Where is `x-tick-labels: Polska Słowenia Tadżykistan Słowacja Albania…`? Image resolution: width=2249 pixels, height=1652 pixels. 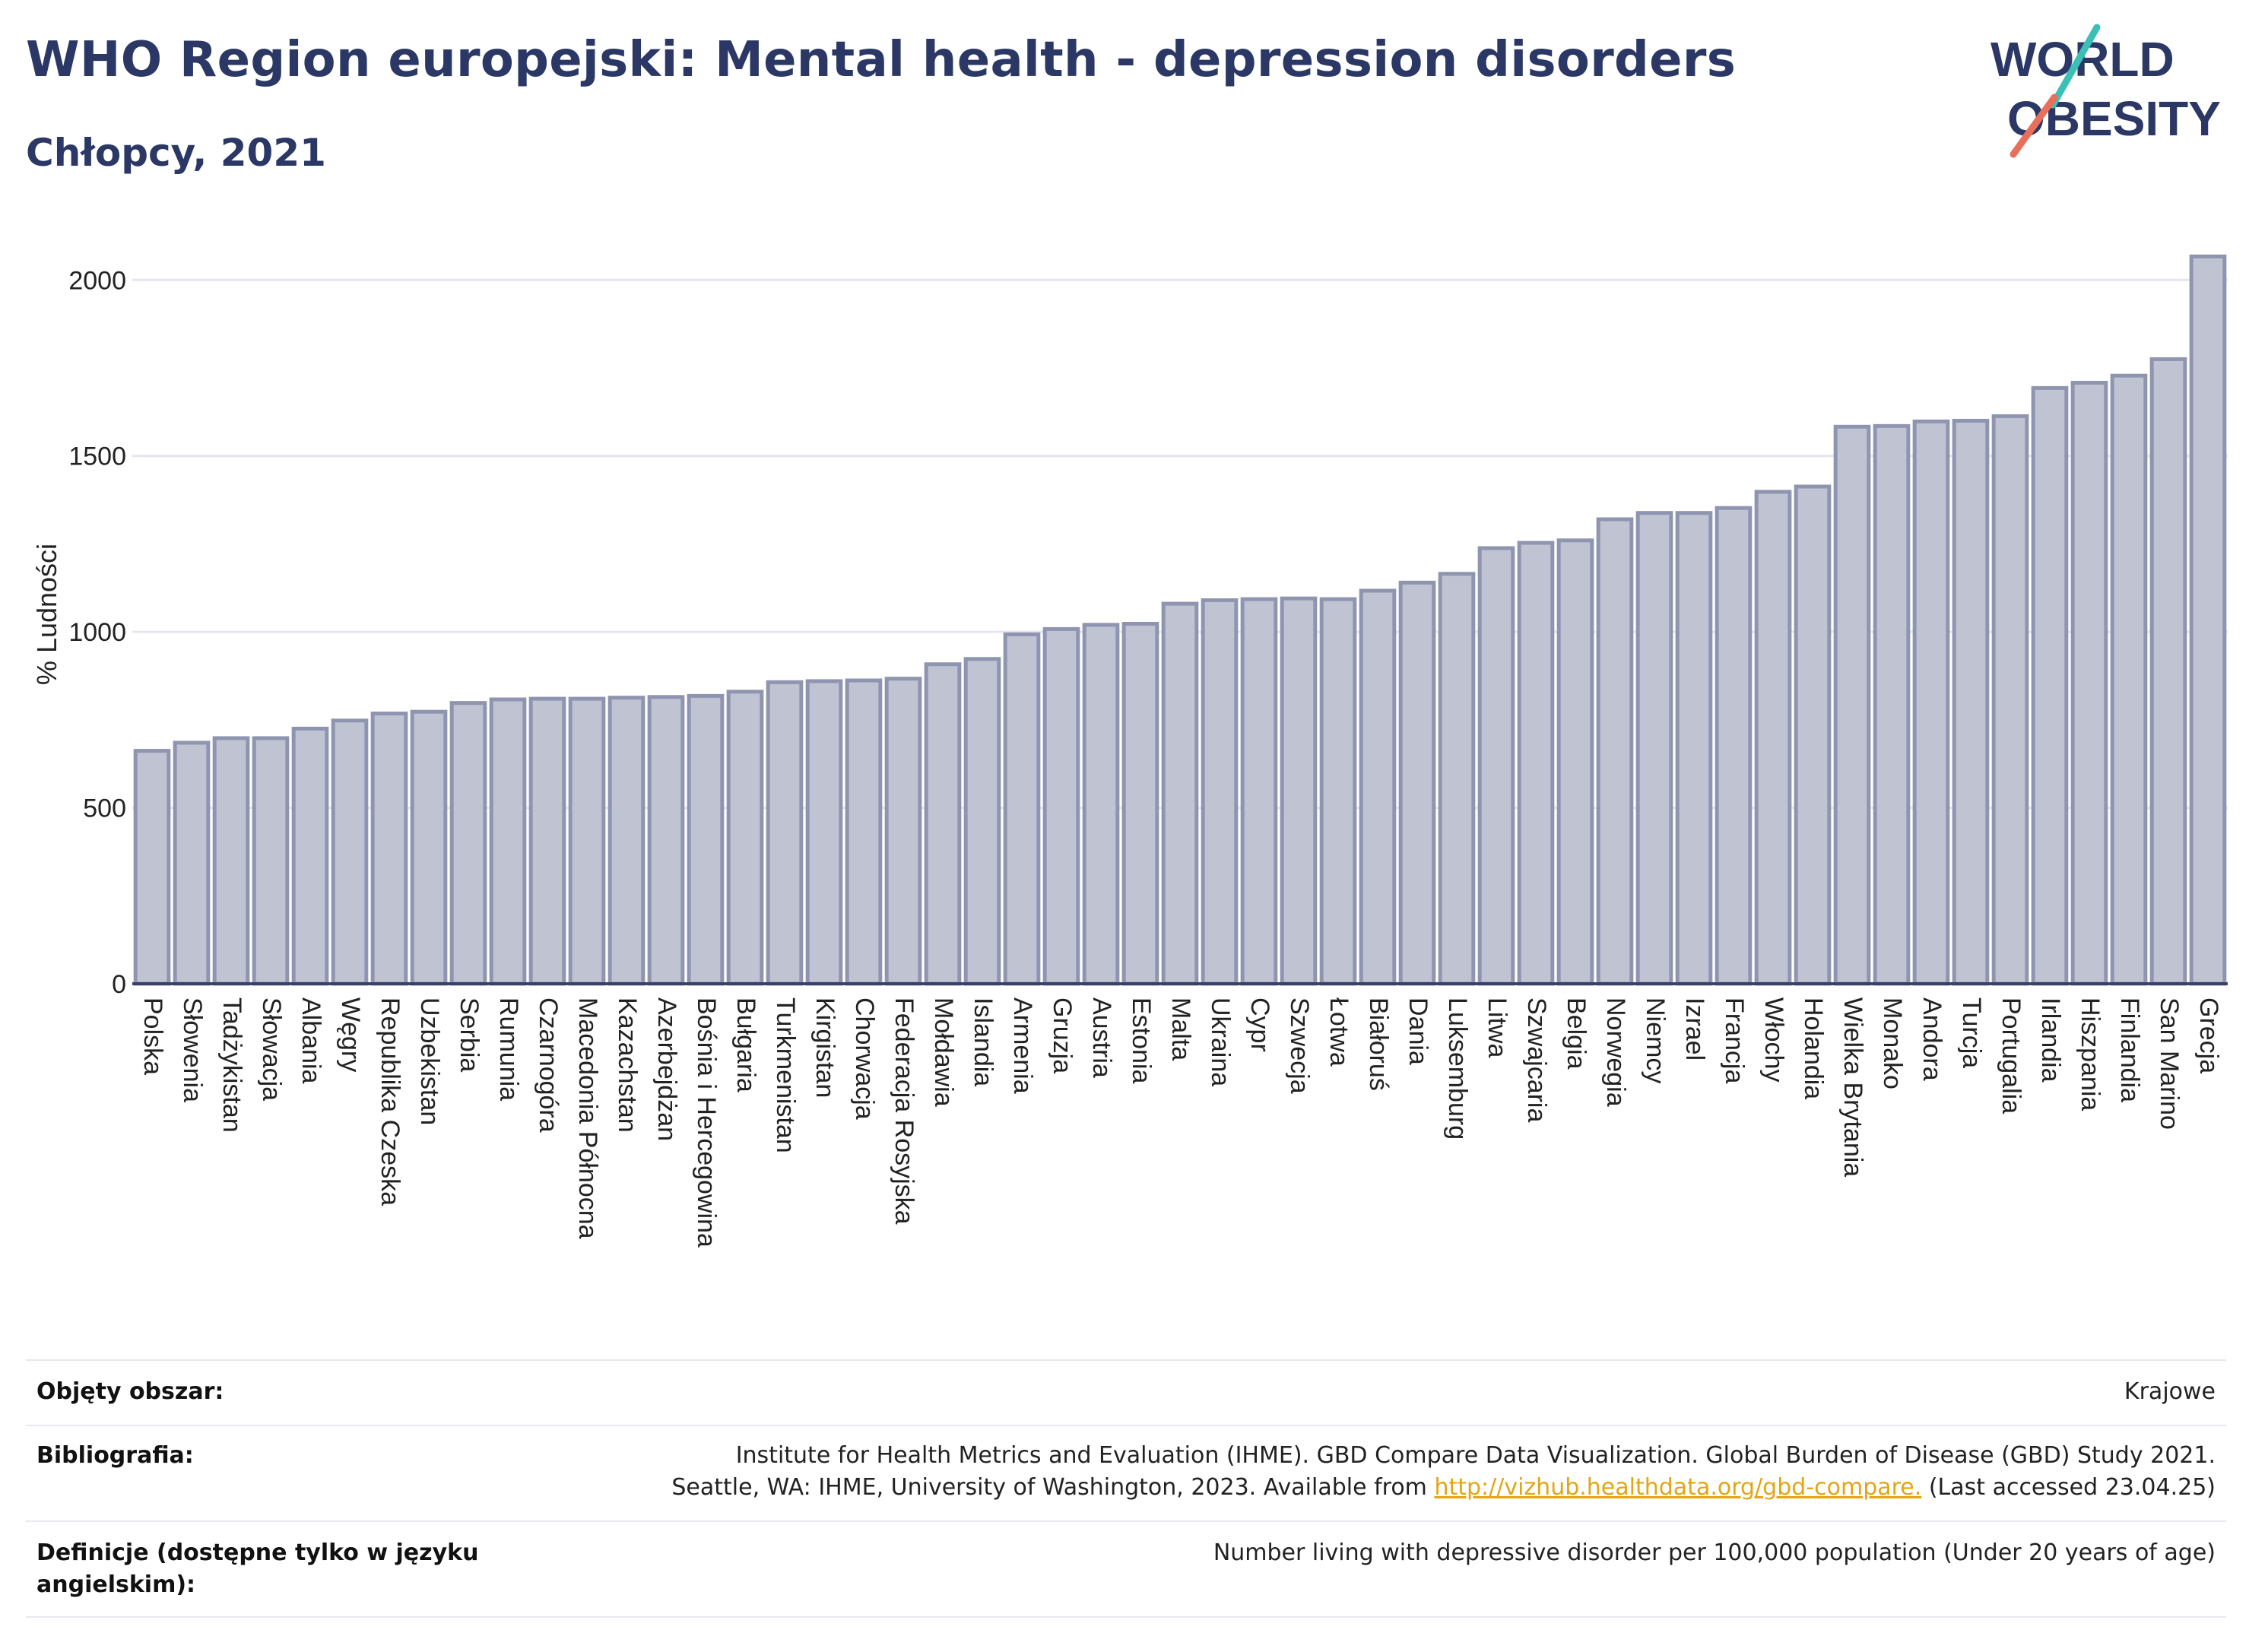
x-tick-labels: Polska Słowenia Tadżykistan Słowacja Albania… is located at coordinates (1180, 1122).